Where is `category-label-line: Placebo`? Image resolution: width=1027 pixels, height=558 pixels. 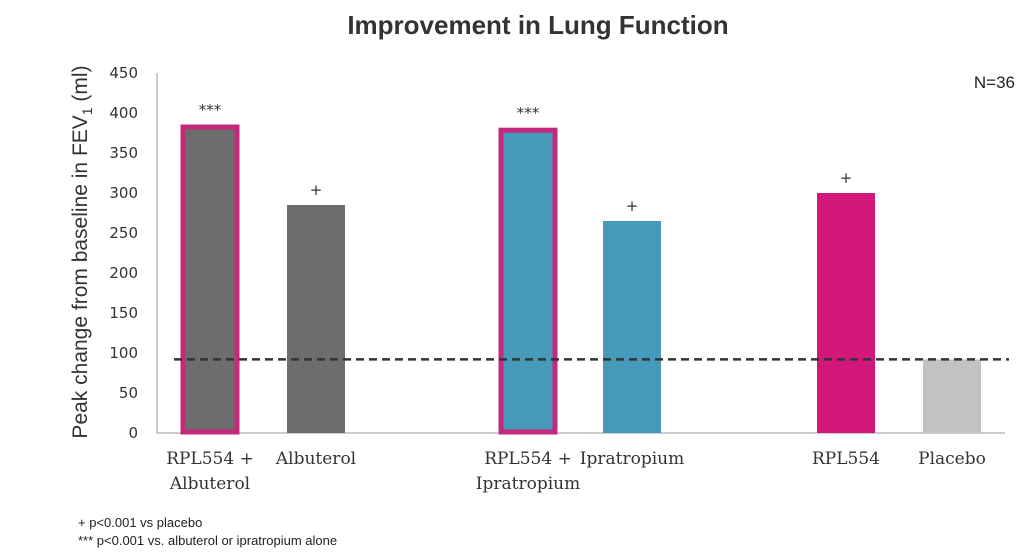
category-label-line: Placebo is located at coordinates (952, 459).